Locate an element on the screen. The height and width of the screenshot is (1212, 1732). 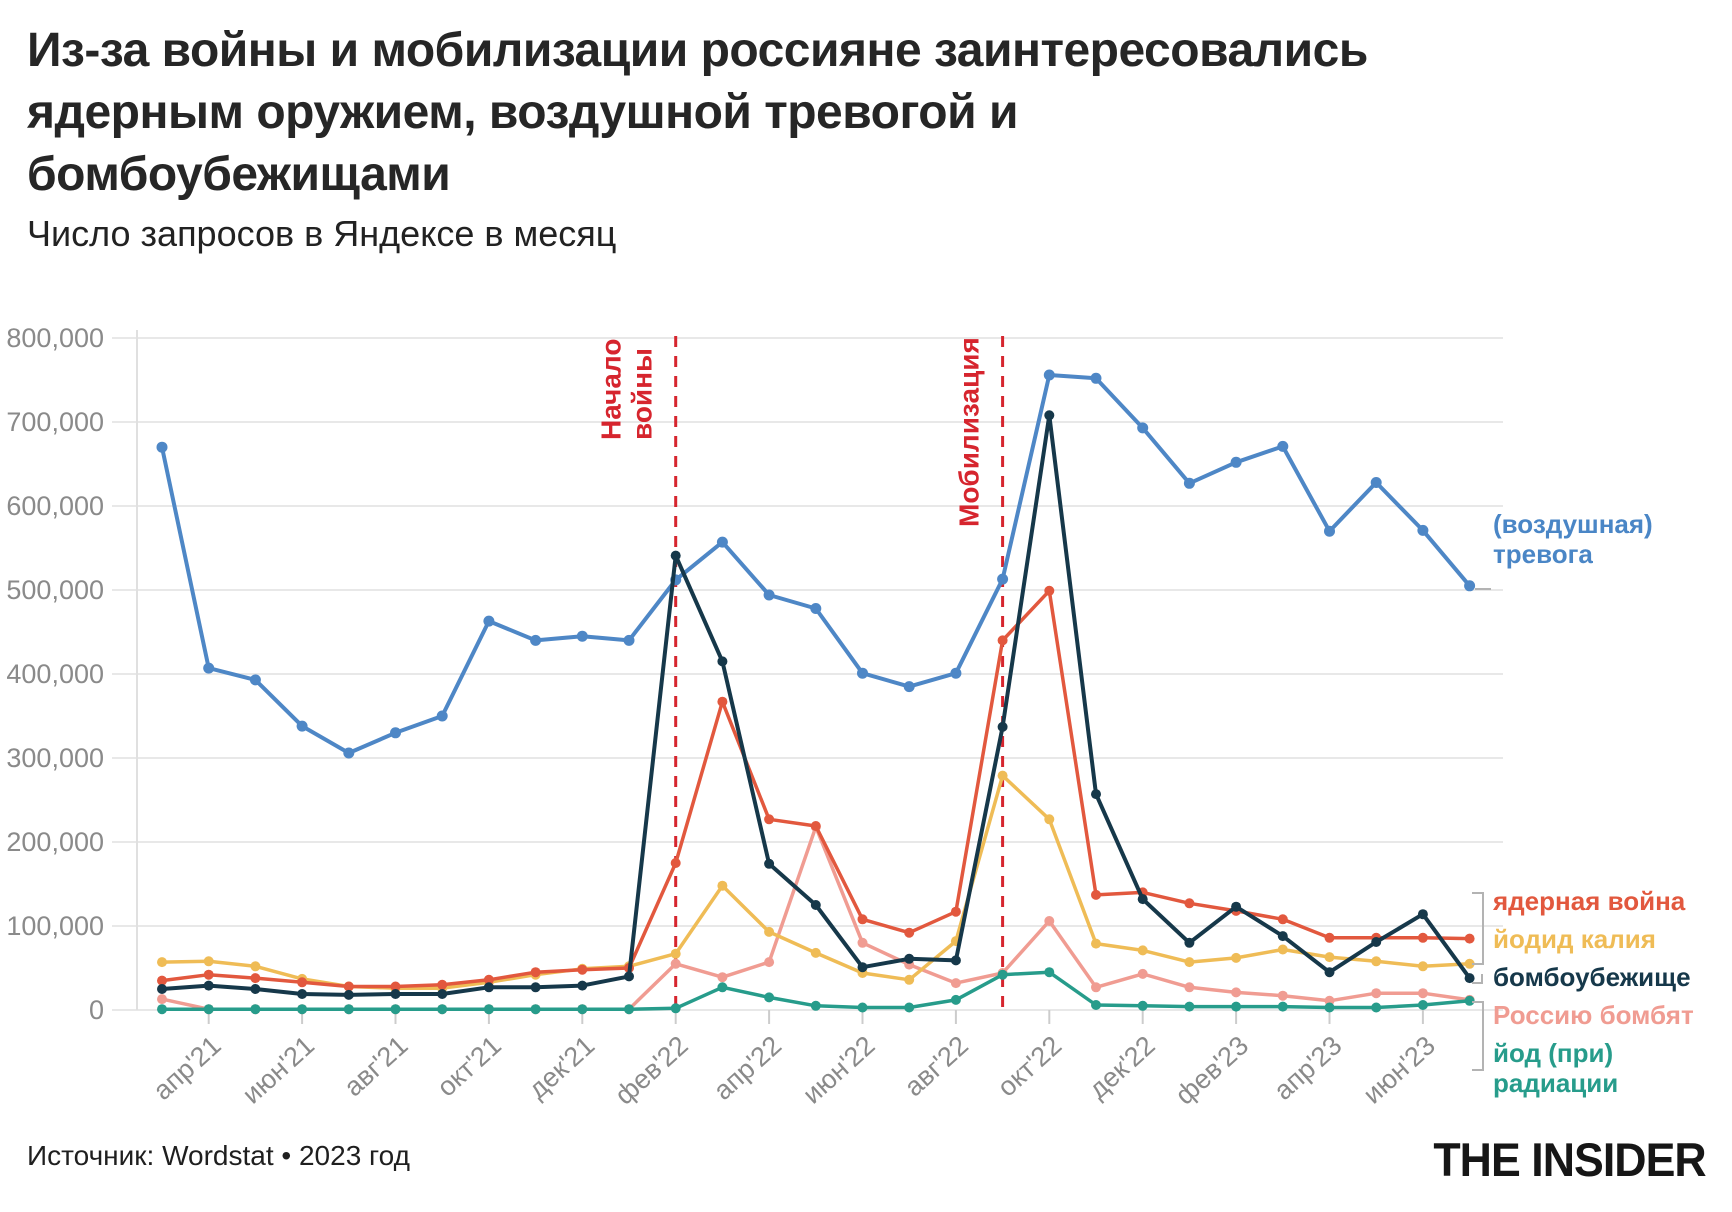
event-annotations: Начало войны Мобилизация is located at coordinates (800, 671).